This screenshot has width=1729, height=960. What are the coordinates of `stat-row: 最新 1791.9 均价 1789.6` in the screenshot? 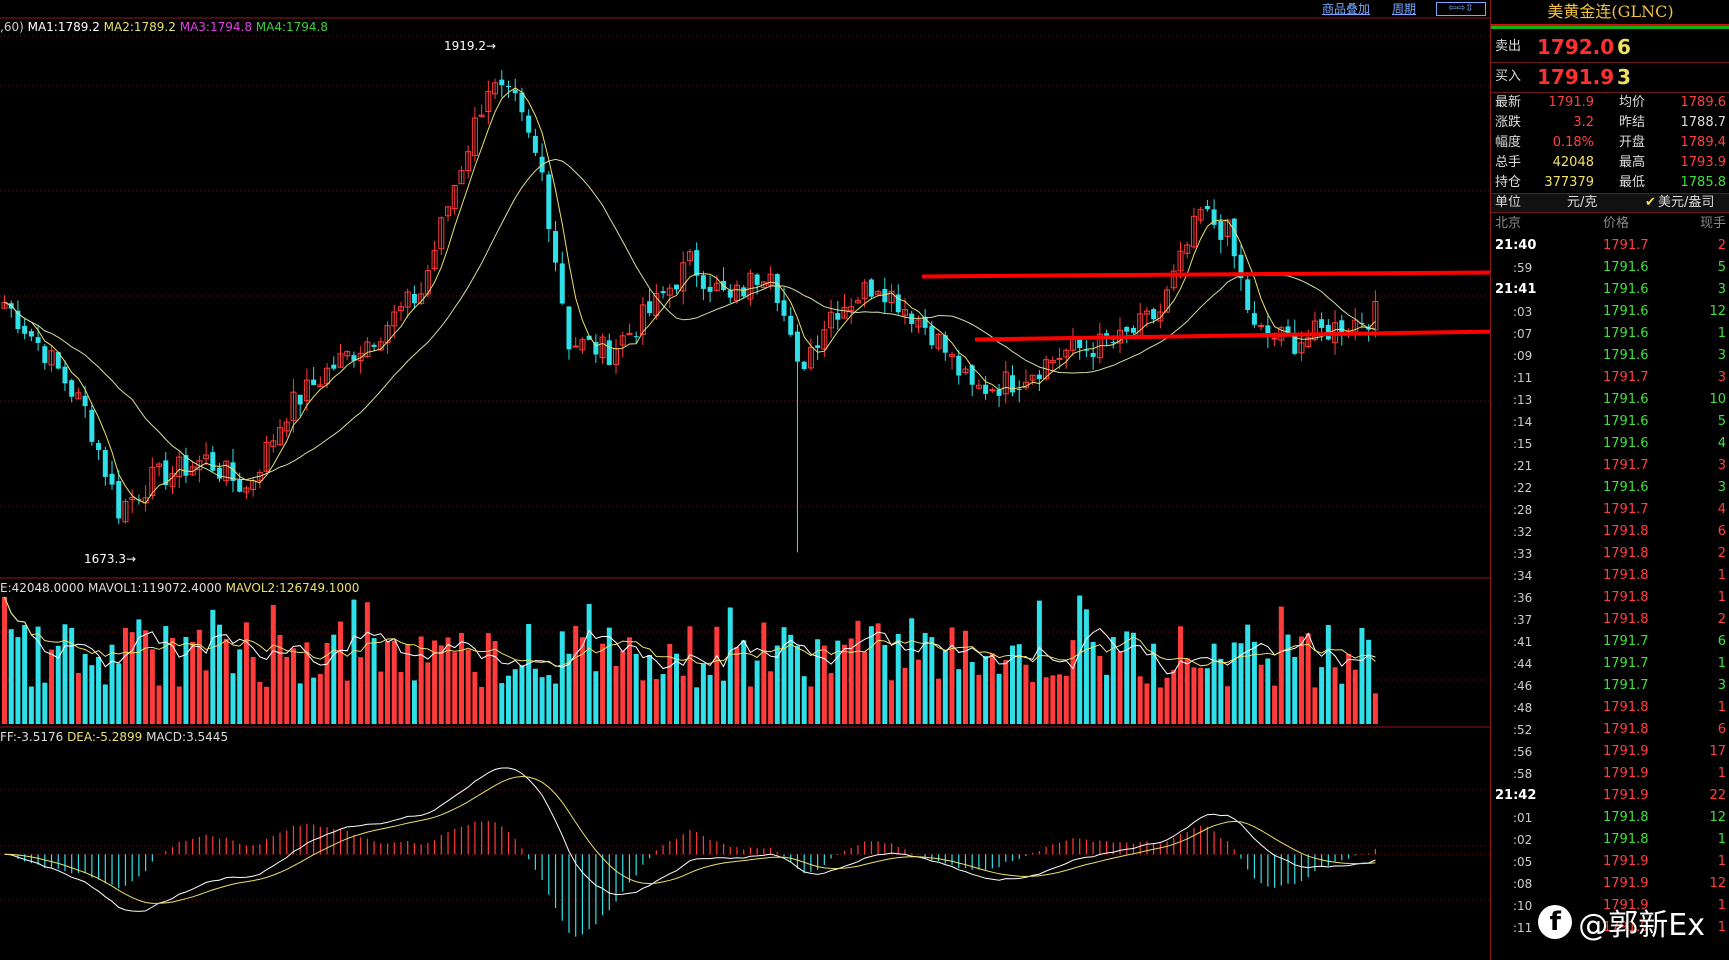 It's located at (1610, 103).